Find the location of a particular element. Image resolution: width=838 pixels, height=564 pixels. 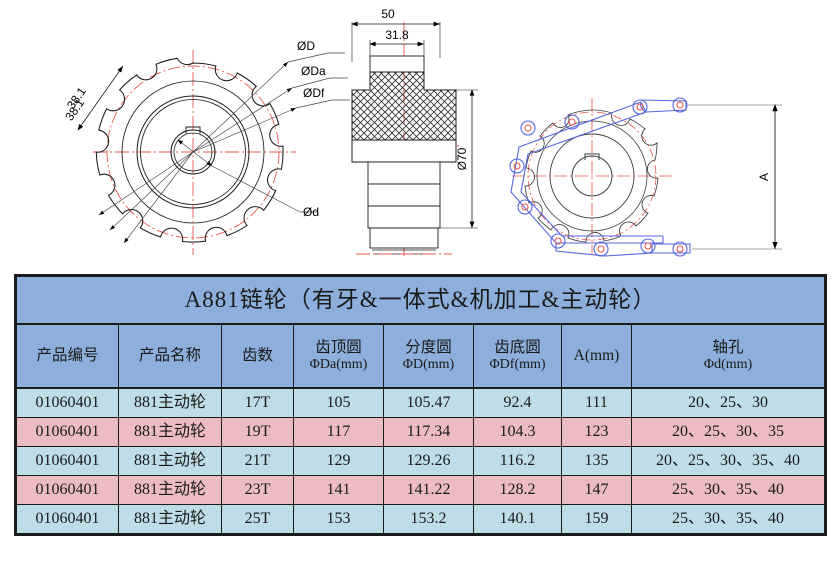

table-header-0: 产品编号 is located at coordinates (67, 356).